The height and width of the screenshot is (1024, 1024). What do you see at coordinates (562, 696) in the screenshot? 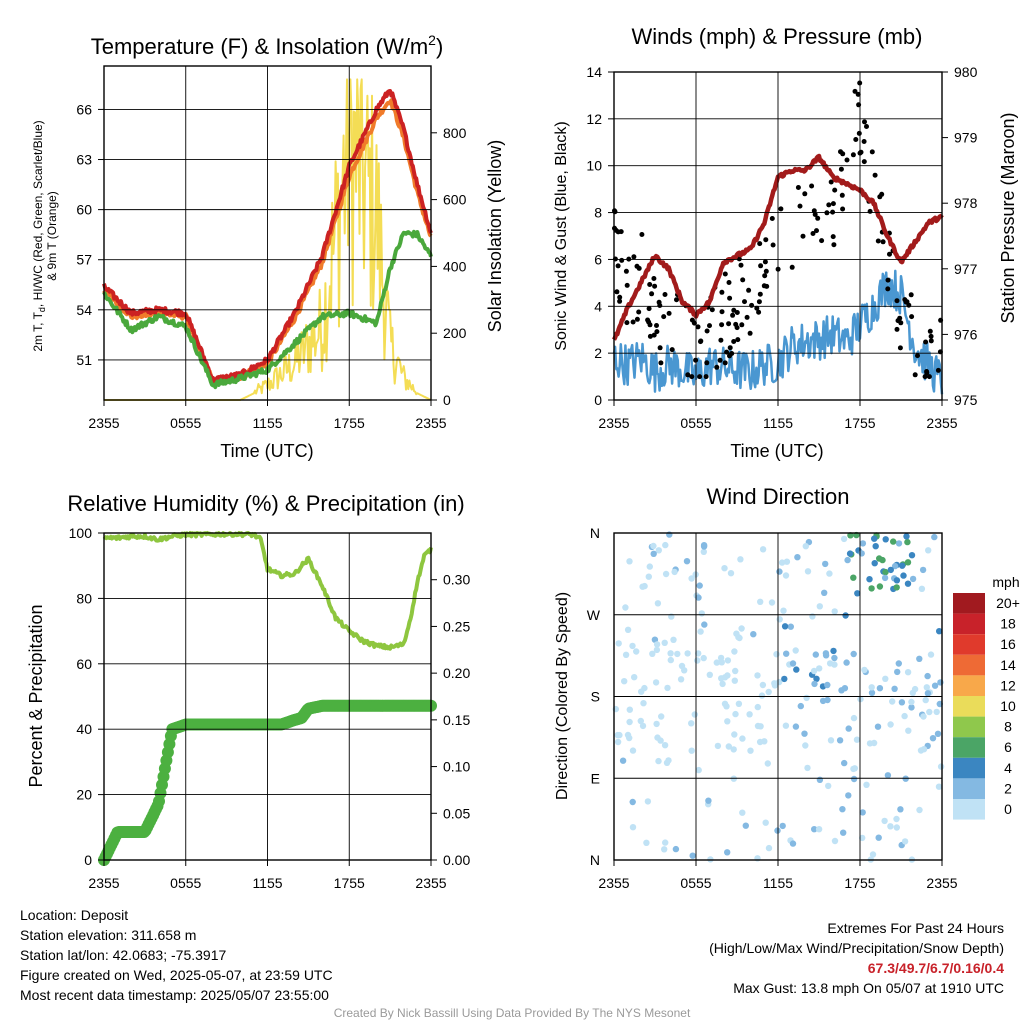
I see `wind-direction-ylabel: Direction (Colored By Speed)` at bounding box center [562, 696].